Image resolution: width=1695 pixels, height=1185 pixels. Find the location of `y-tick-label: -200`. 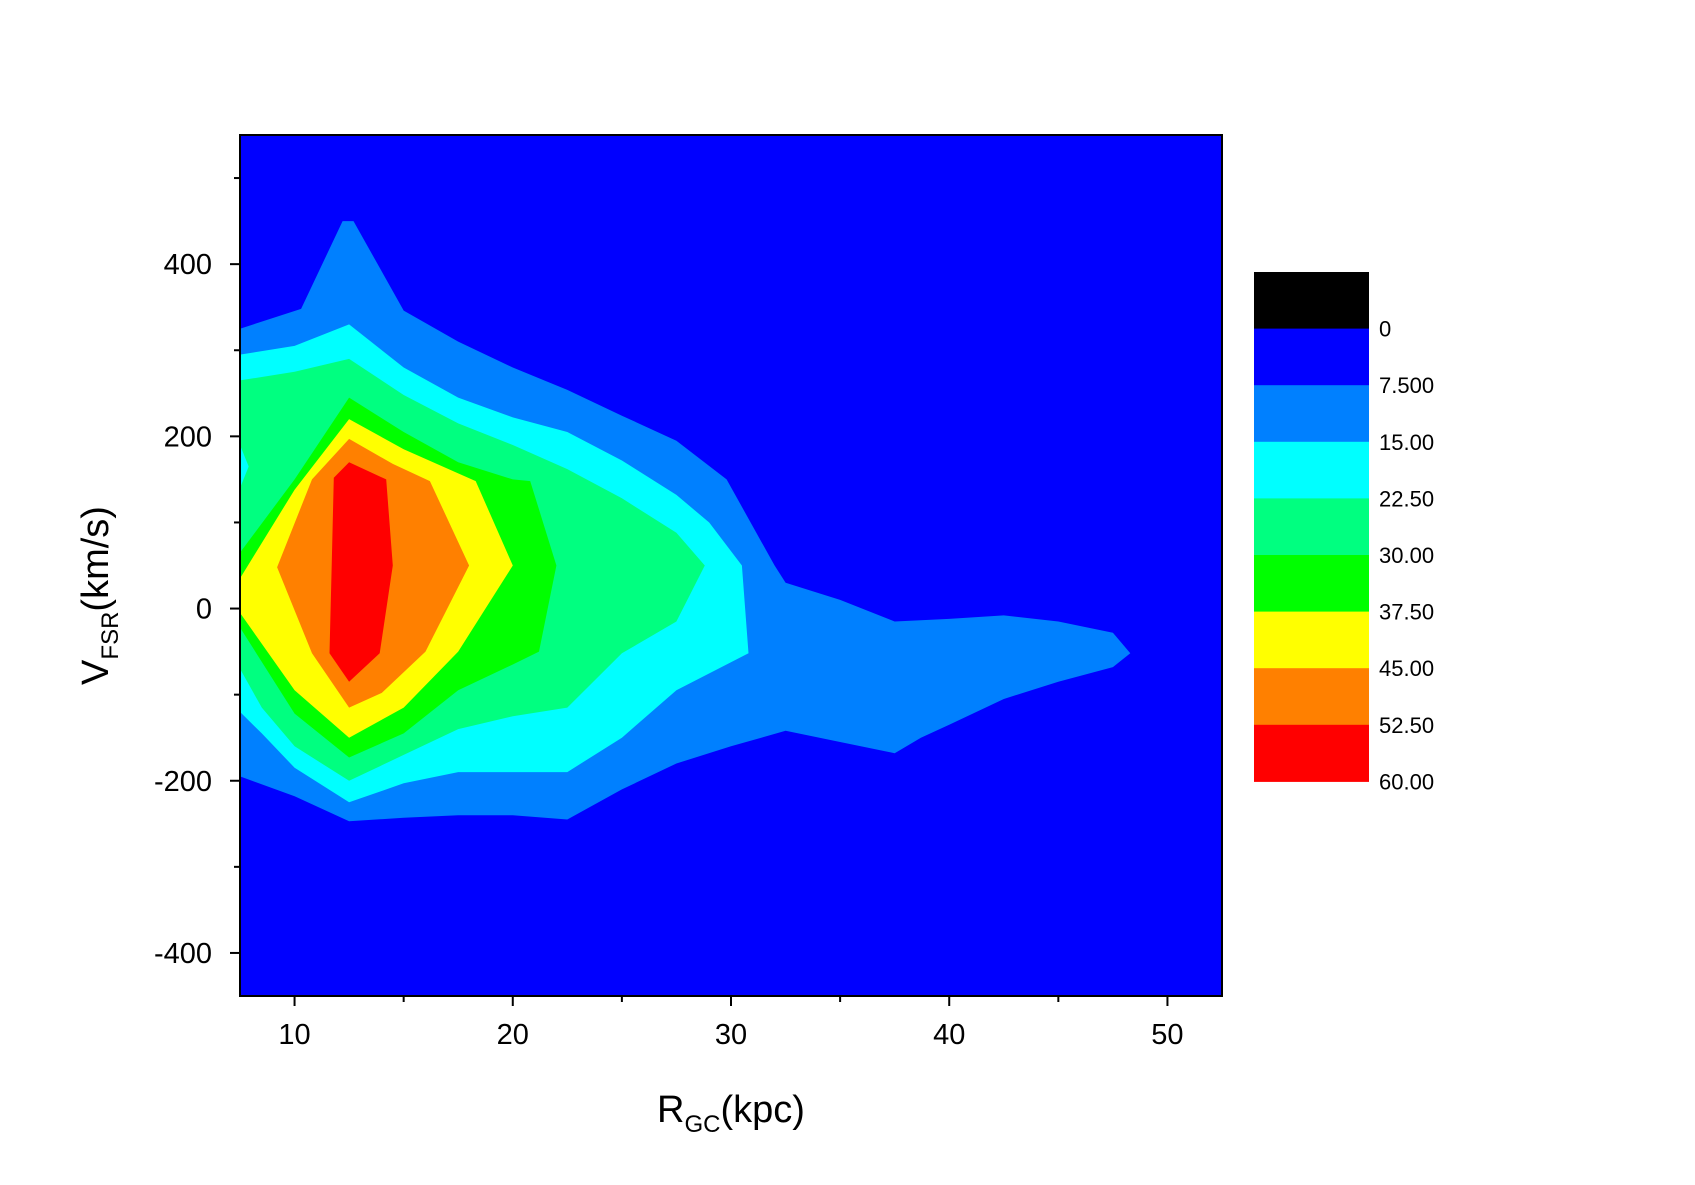

y-tick-label: -200 is located at coordinates (183, 782).